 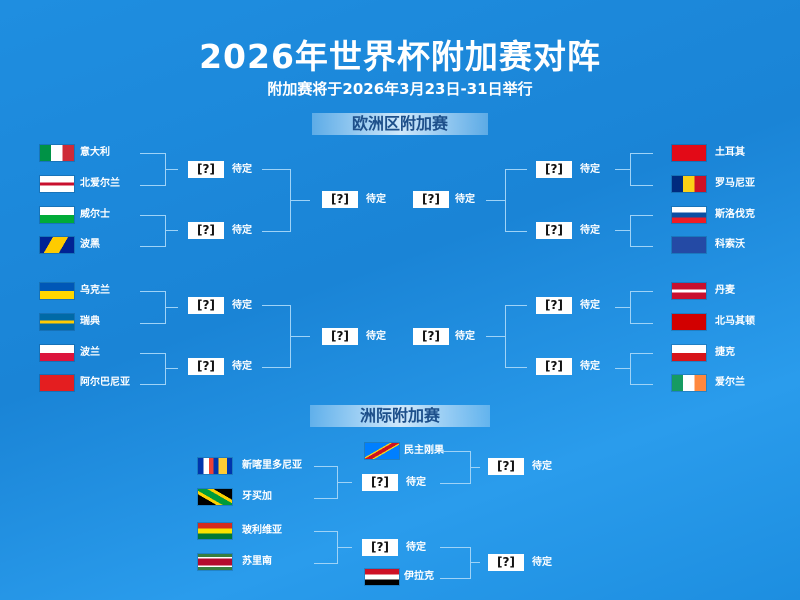 What do you see at coordinates (57, 291) in the screenshot?
I see `ukraine-flag-icon` at bounding box center [57, 291].